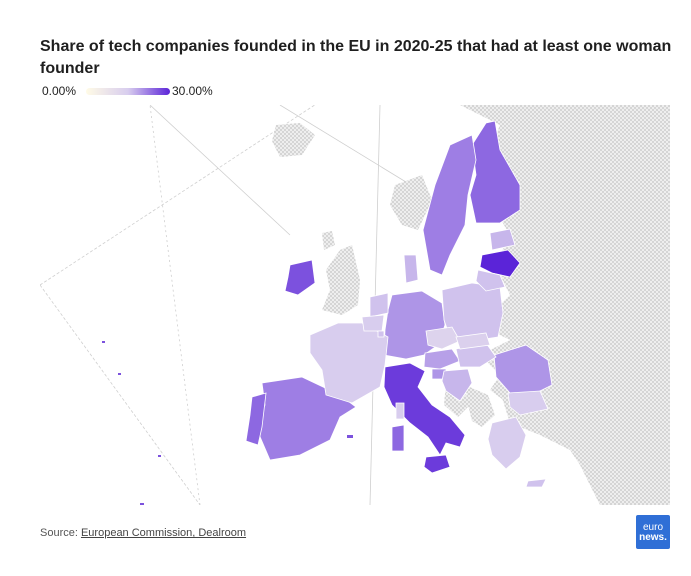  What do you see at coordinates (349, 363) in the screenshot?
I see `country-france` at bounding box center [349, 363].